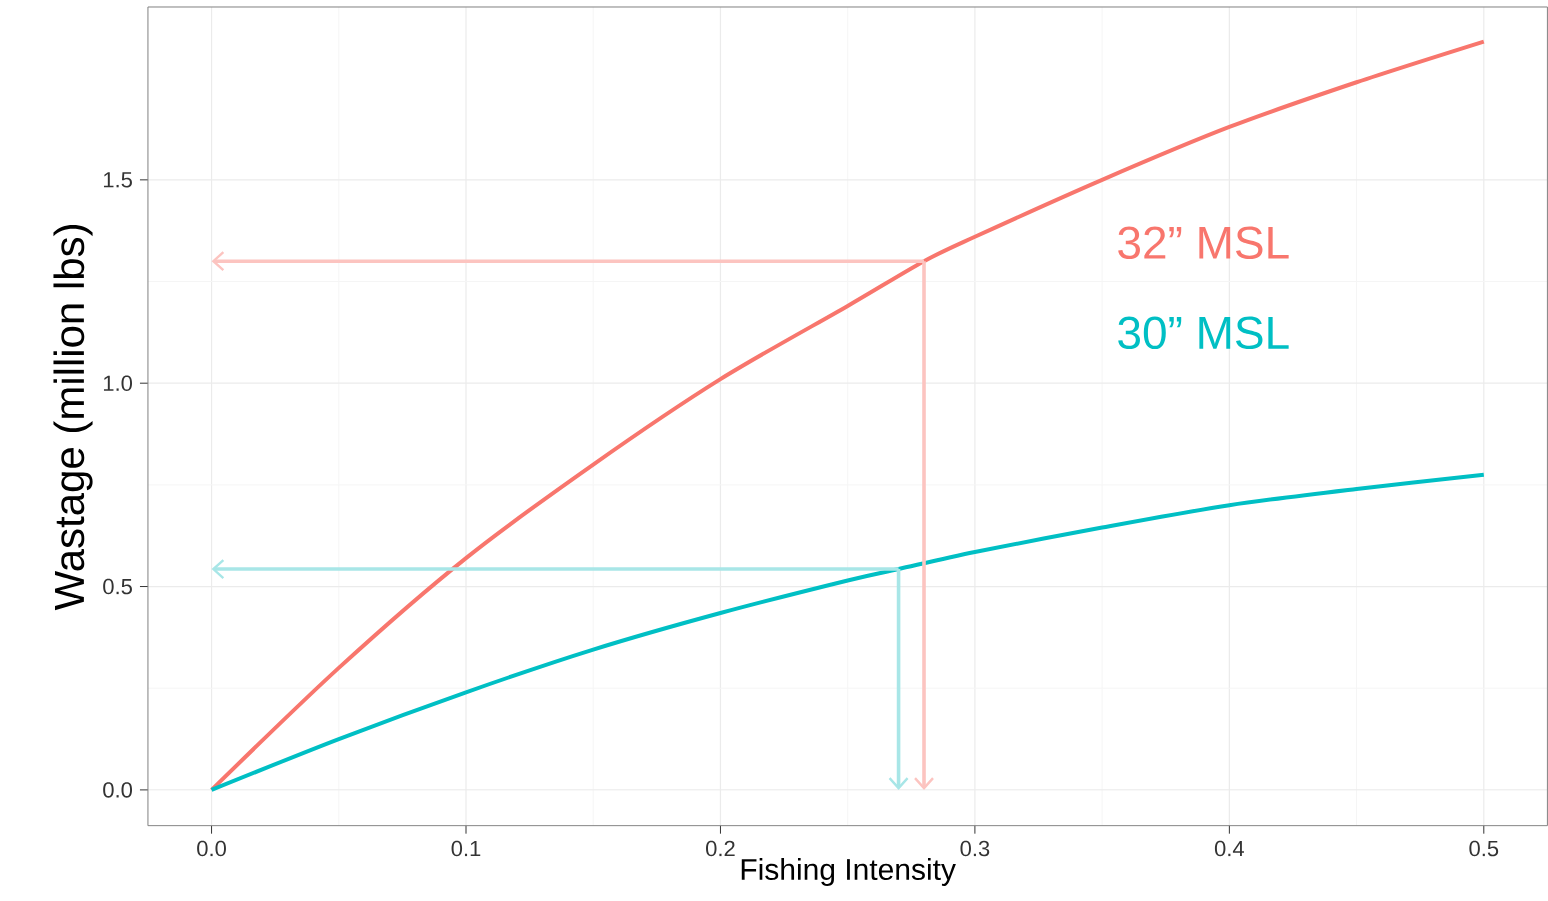 The height and width of the screenshot is (901, 1548). What do you see at coordinates (117, 586) in the screenshot?
I see `y-tick-label: 0.5` at bounding box center [117, 586].